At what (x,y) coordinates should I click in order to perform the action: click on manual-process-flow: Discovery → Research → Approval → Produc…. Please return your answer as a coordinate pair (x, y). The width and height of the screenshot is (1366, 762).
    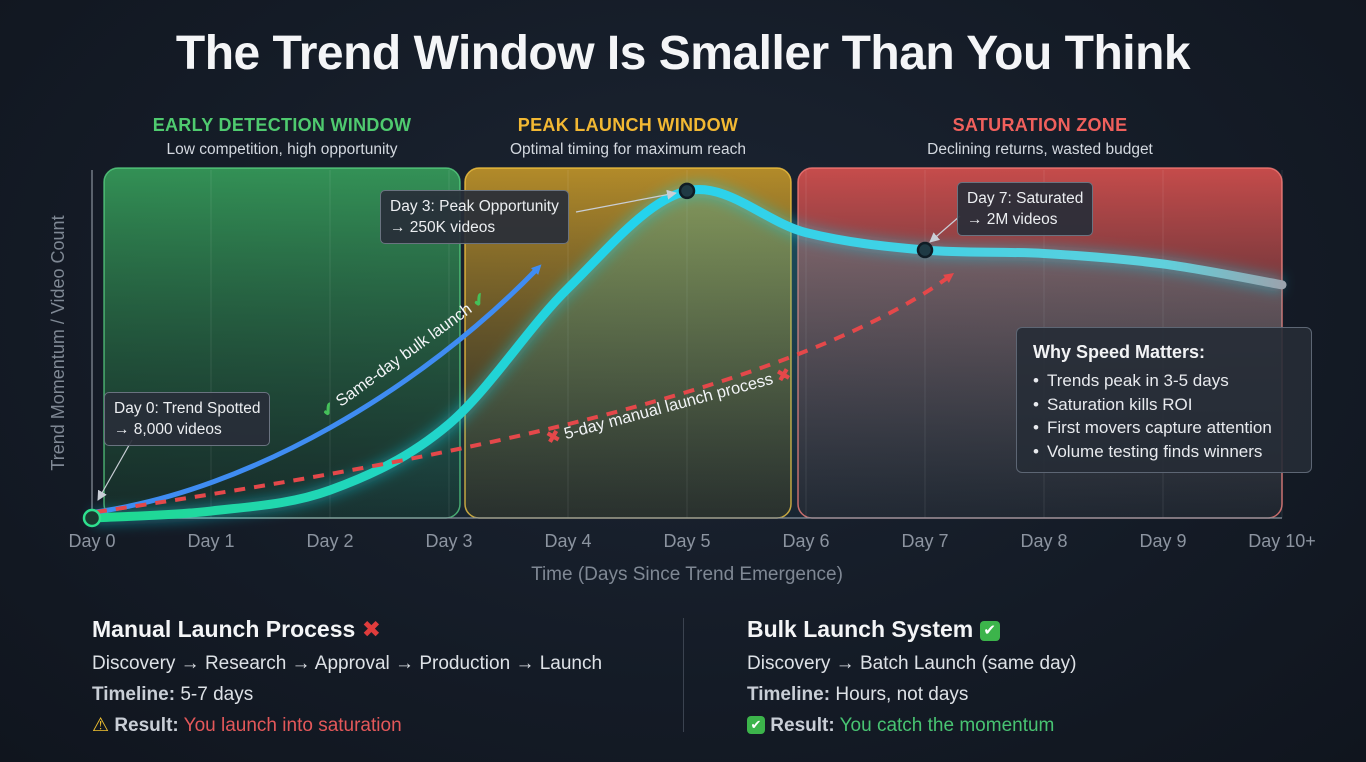
    Looking at the image, I should click on (347, 663).